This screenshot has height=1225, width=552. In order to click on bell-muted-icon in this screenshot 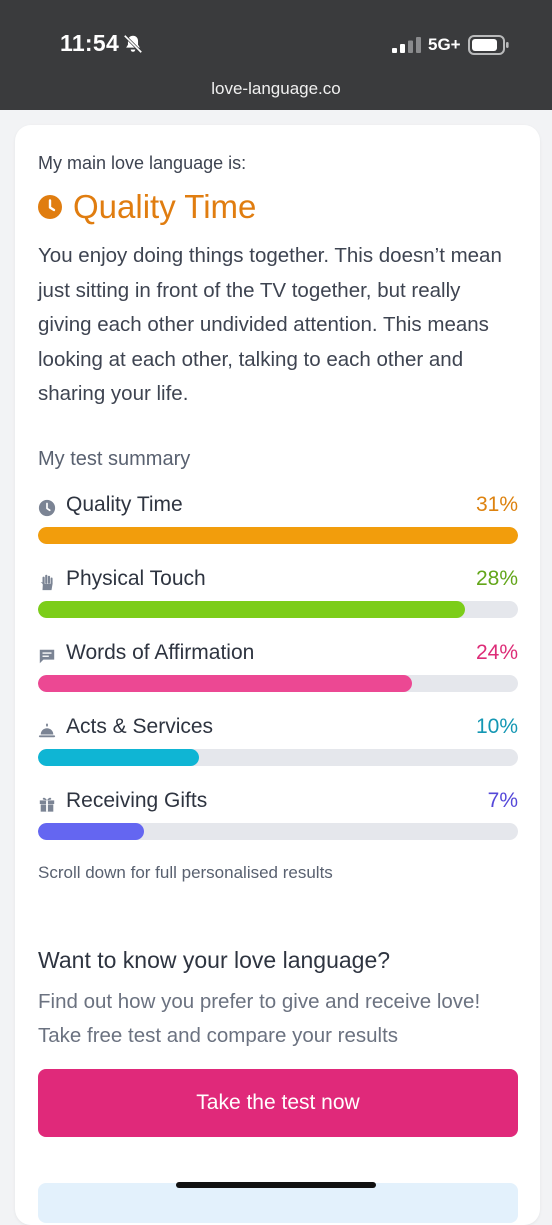, I will do `click(133, 44)`.